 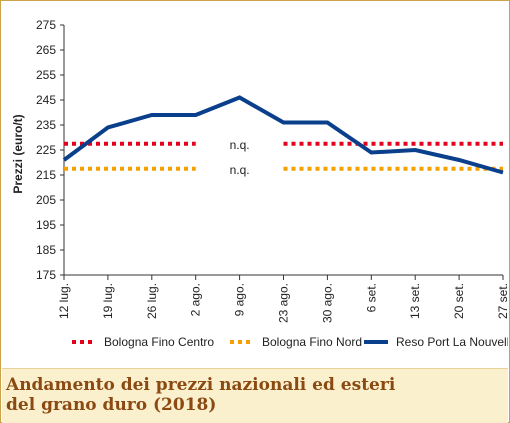 What do you see at coordinates (46, 250) in the screenshot?
I see `y-tick-label: 185` at bounding box center [46, 250].